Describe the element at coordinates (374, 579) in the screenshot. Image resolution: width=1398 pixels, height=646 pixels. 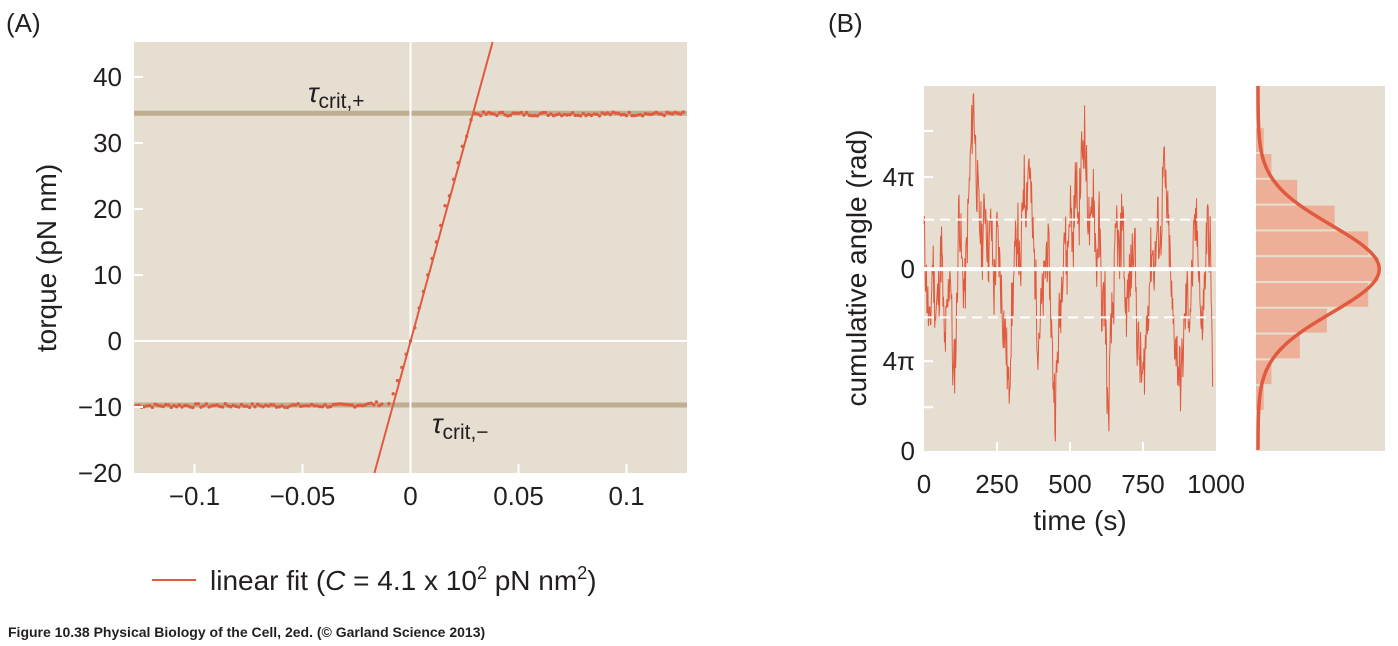
I see `legend: linear fit (C = 4.1 x 102 pN nm2)` at that location.